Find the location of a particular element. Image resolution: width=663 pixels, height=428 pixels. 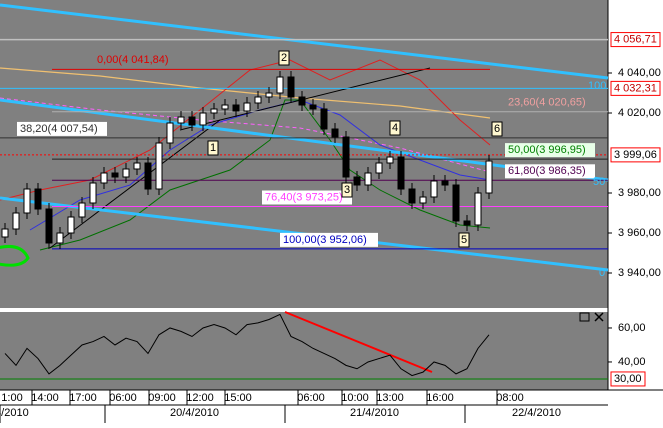

price-marker-label: 4 032,31 is located at coordinates (635, 88).